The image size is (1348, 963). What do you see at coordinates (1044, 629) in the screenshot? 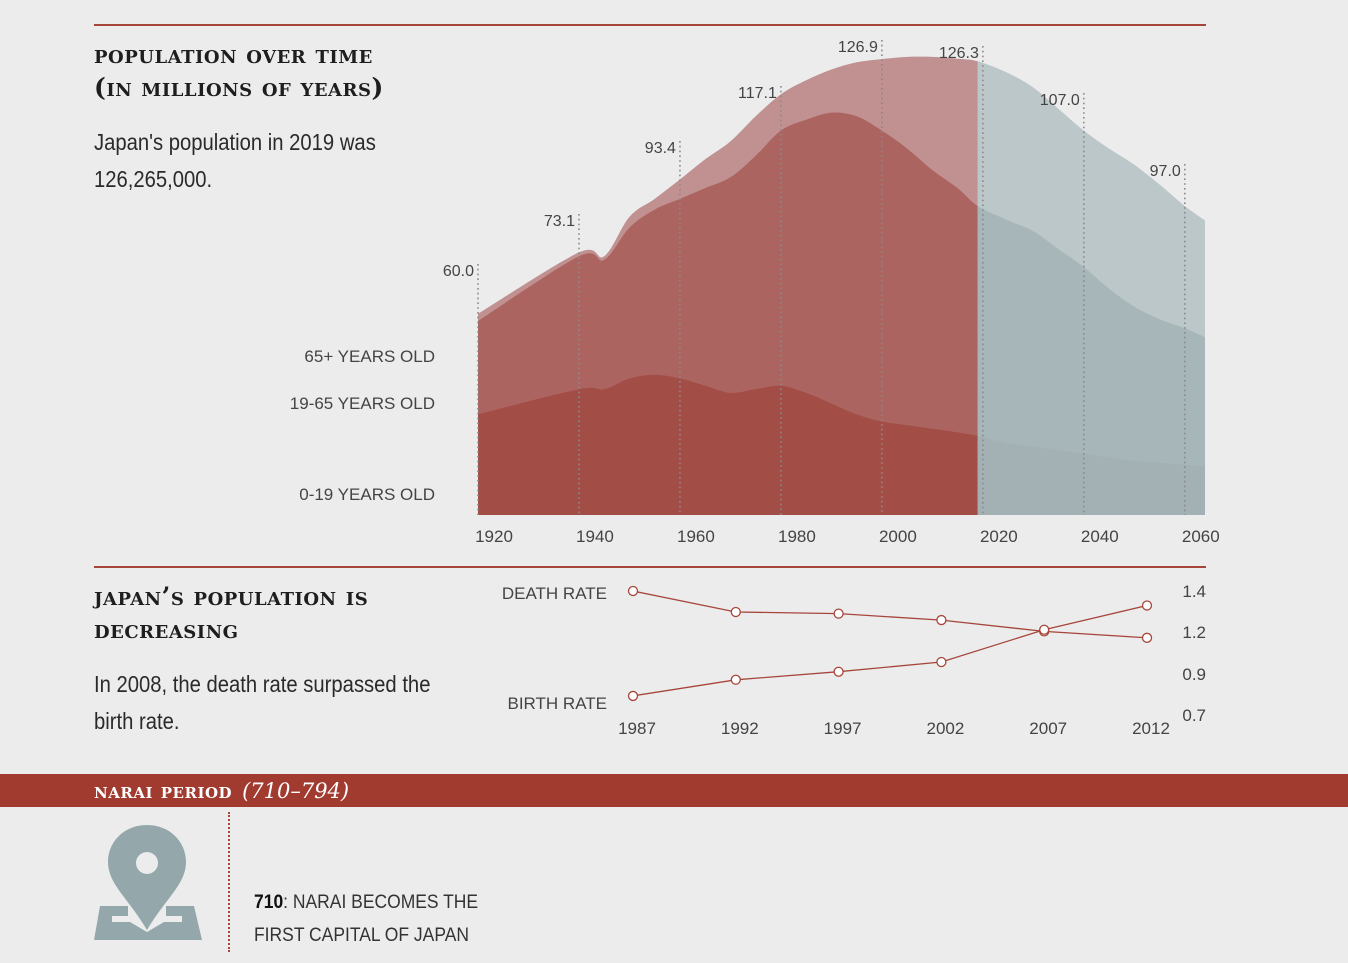
I see `point-birth-rate-2007` at bounding box center [1044, 629].